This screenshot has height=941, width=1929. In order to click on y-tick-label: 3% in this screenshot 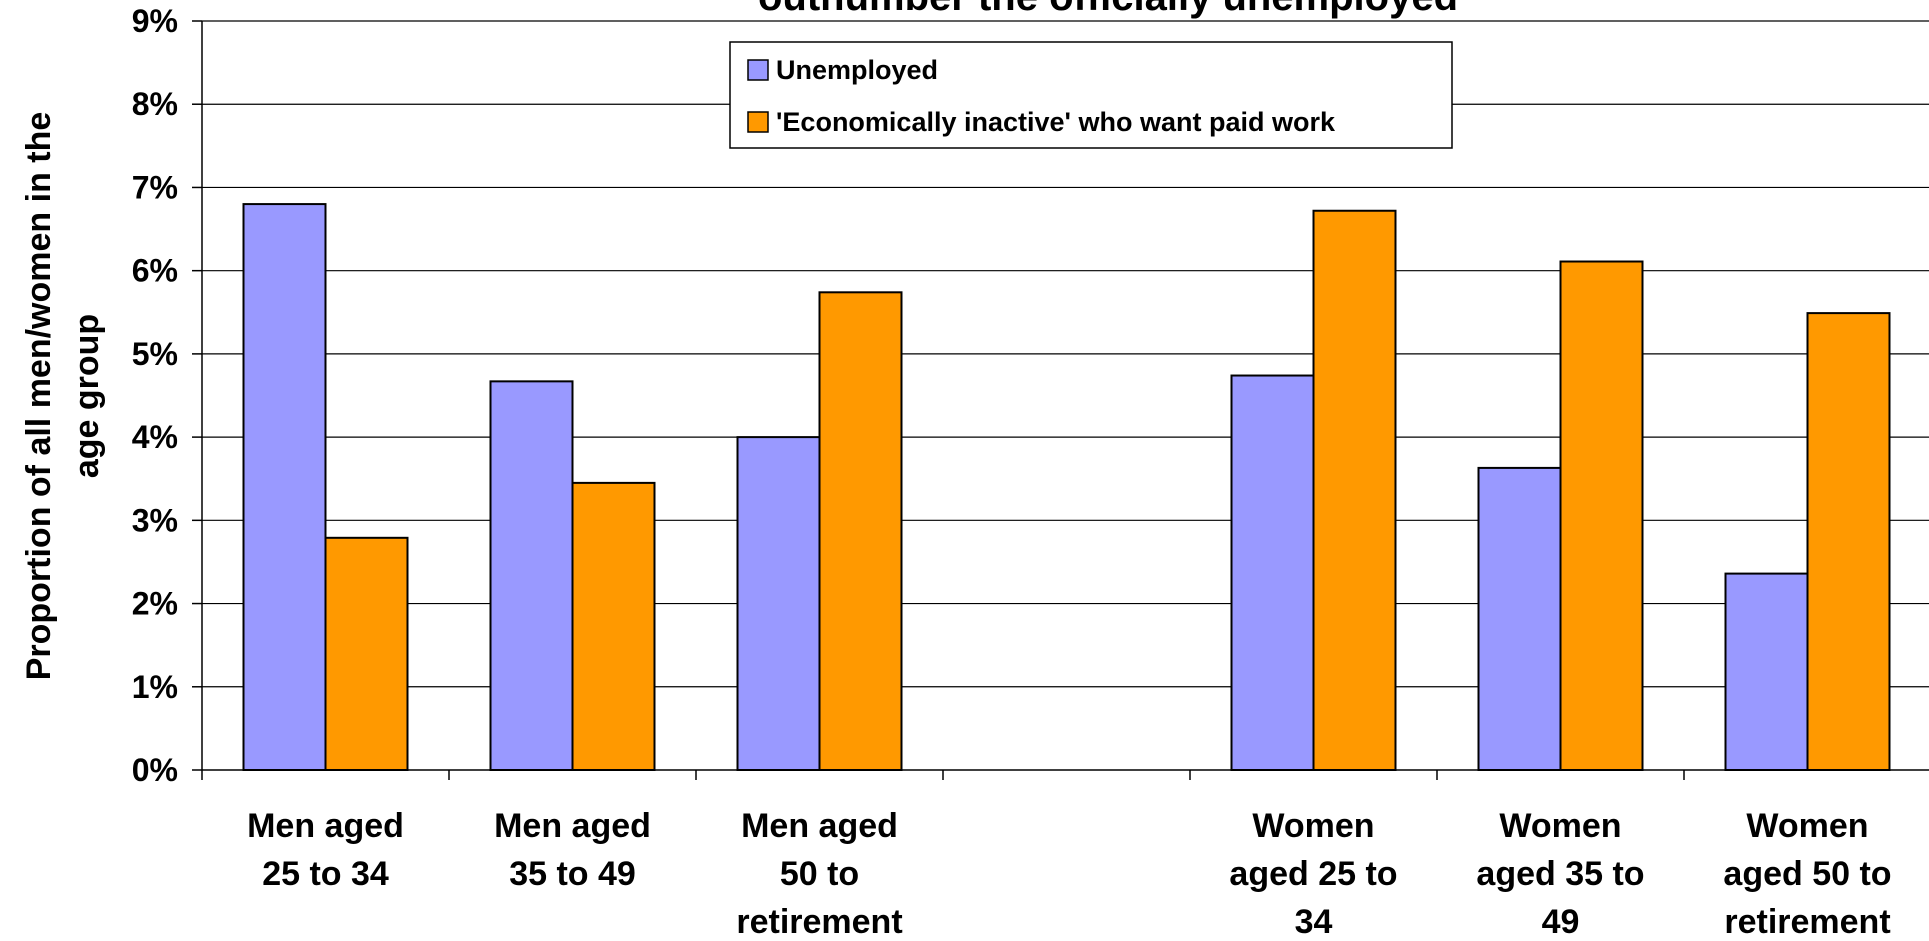, I will do `click(155, 520)`.